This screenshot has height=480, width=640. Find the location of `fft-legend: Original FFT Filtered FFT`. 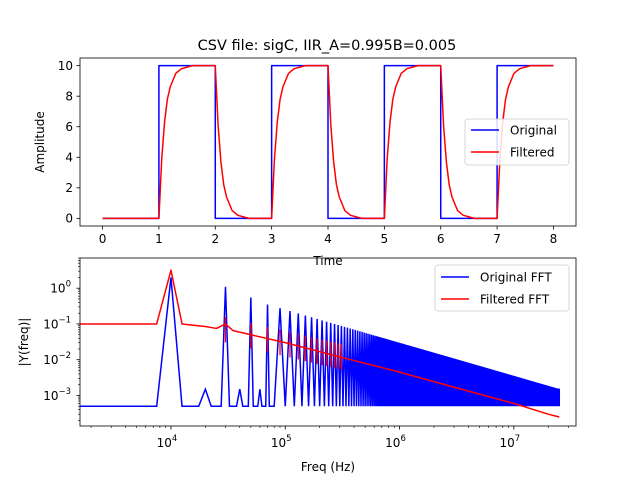

fft-legend: Original FFT Filtered FFT is located at coordinates (502, 288).